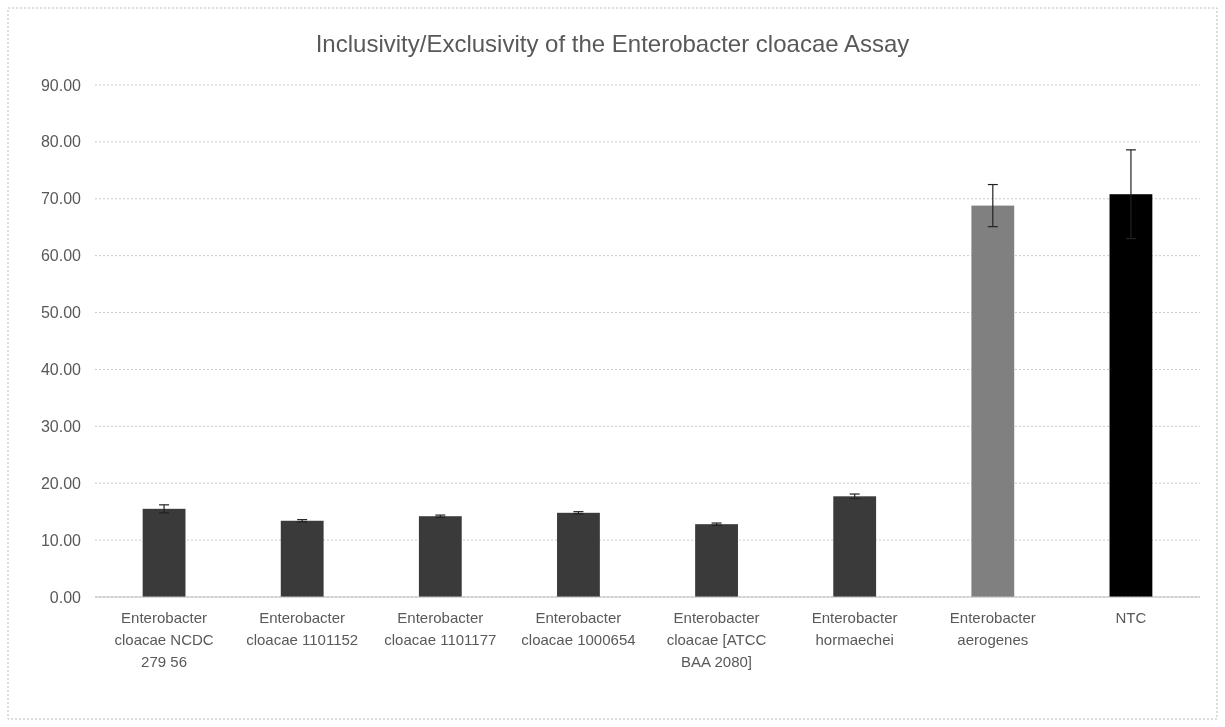 The image size is (1225, 727). Describe the element at coordinates (302, 628) in the screenshot. I see `x-tick-label: Enterobacter cloacae 1101152` at that location.